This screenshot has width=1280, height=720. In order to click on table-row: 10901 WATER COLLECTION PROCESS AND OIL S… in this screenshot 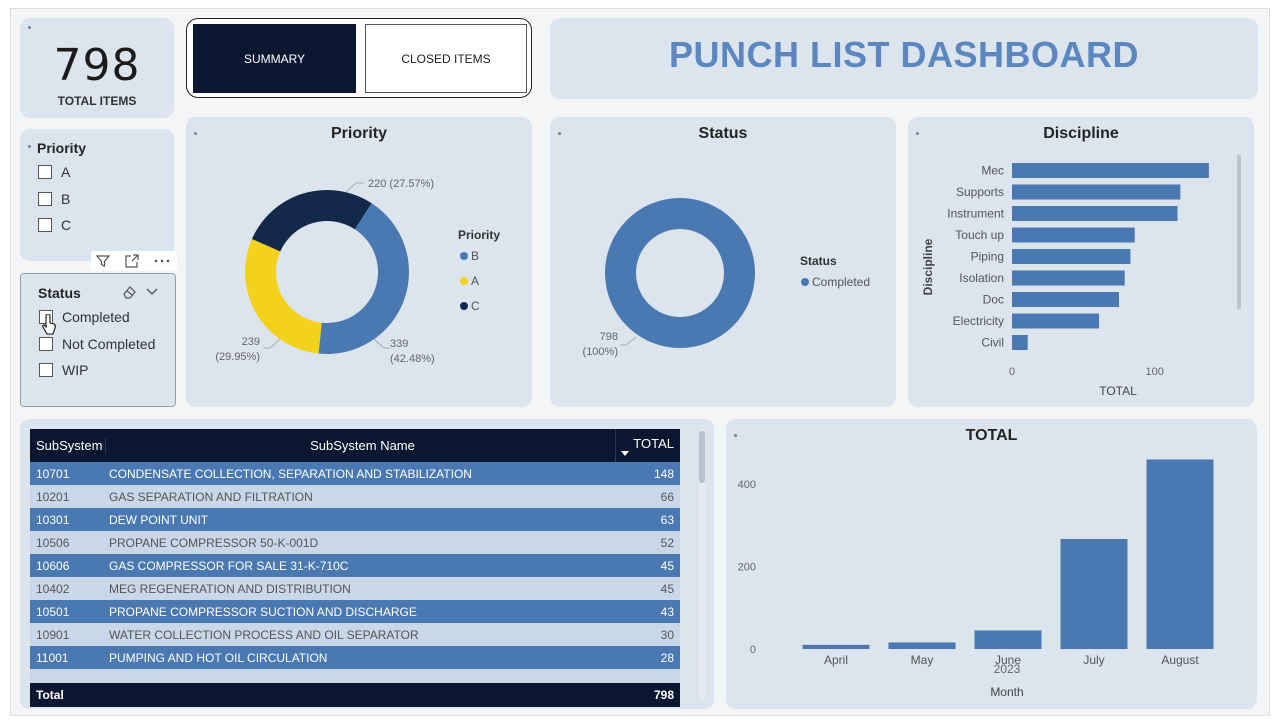, I will do `click(355, 634)`.